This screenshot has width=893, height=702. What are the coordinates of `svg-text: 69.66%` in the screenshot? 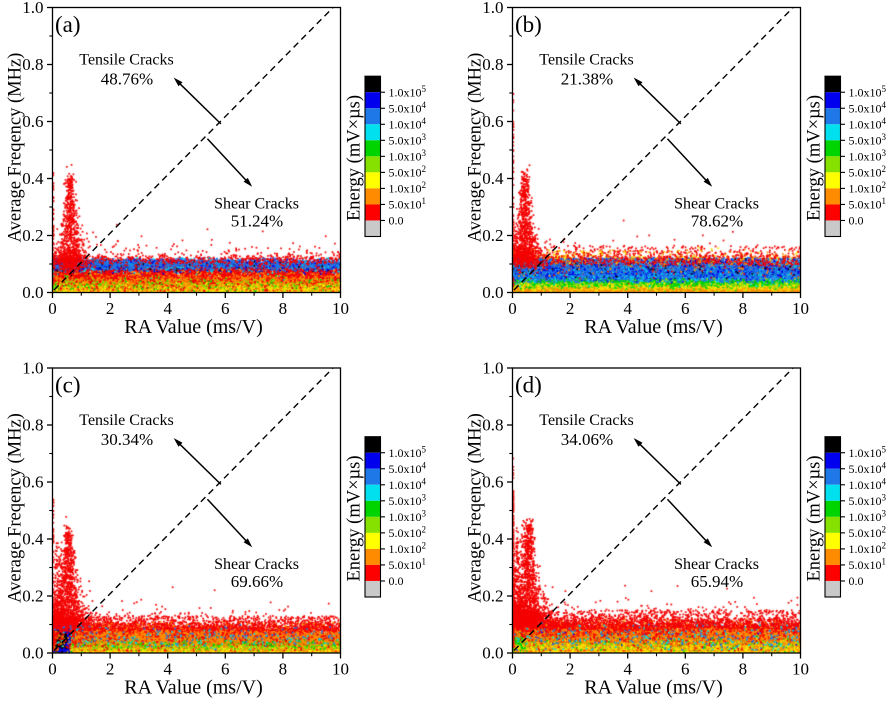 It's located at (257, 581).